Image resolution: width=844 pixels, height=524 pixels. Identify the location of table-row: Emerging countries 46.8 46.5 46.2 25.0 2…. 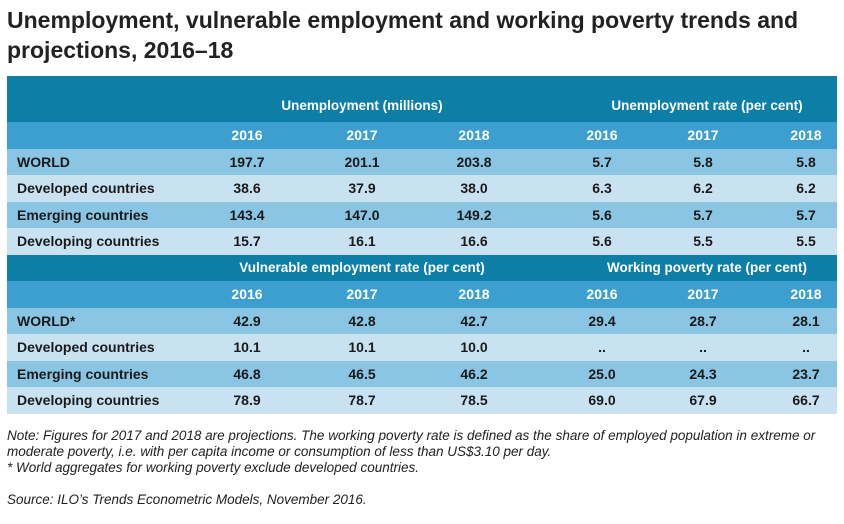
(422, 373).